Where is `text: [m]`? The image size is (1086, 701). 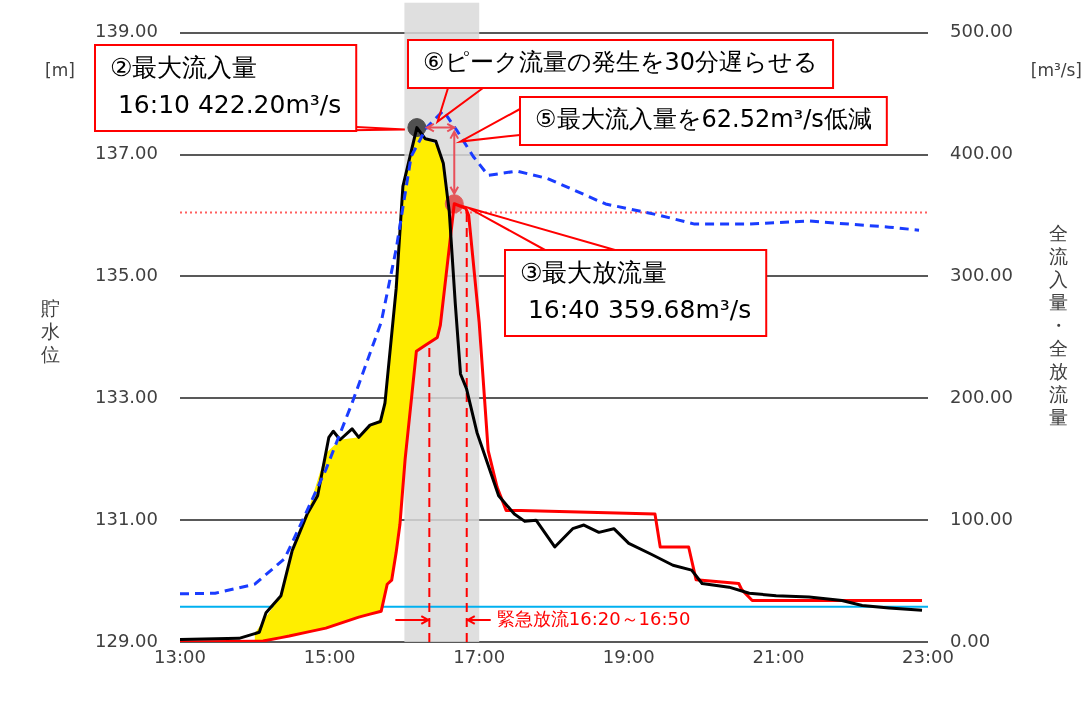 text: [m] is located at coordinates (60, 70).